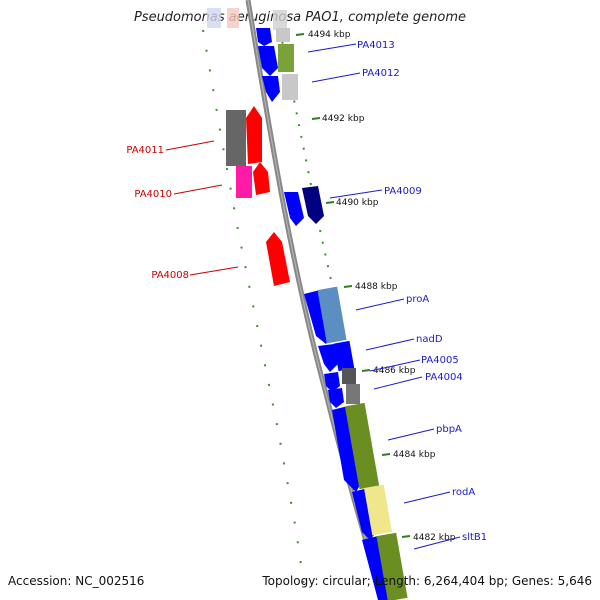 This screenshot has width=600, height=600. What do you see at coordinates (376, 45) in the screenshot?
I see `gene-label: PA4013` at bounding box center [376, 45].